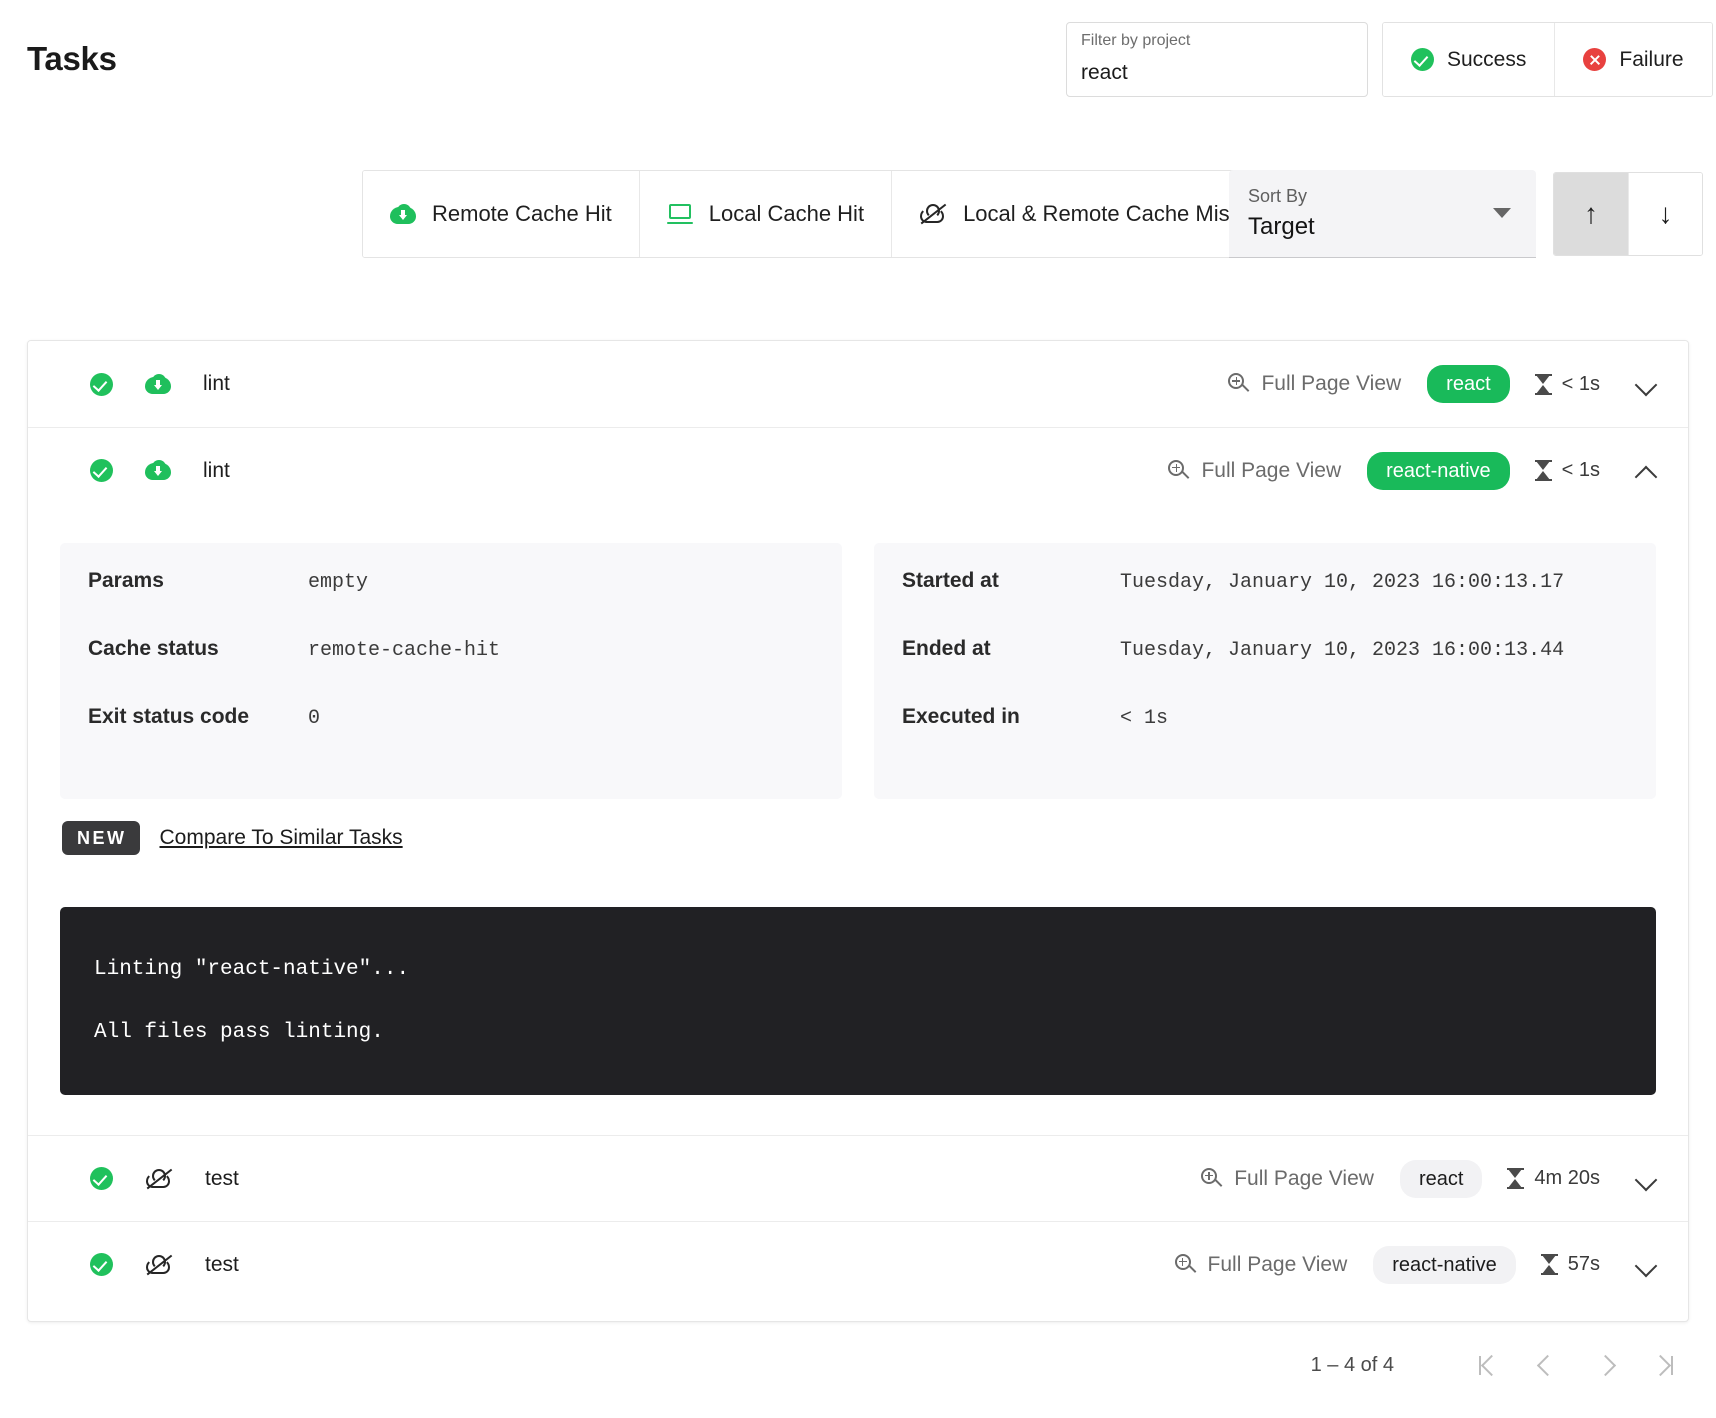 Image resolution: width=1716 pixels, height=1418 pixels. Describe the element at coordinates (1553, 1178) in the screenshot. I see `task-duration: 4m 20s` at that location.